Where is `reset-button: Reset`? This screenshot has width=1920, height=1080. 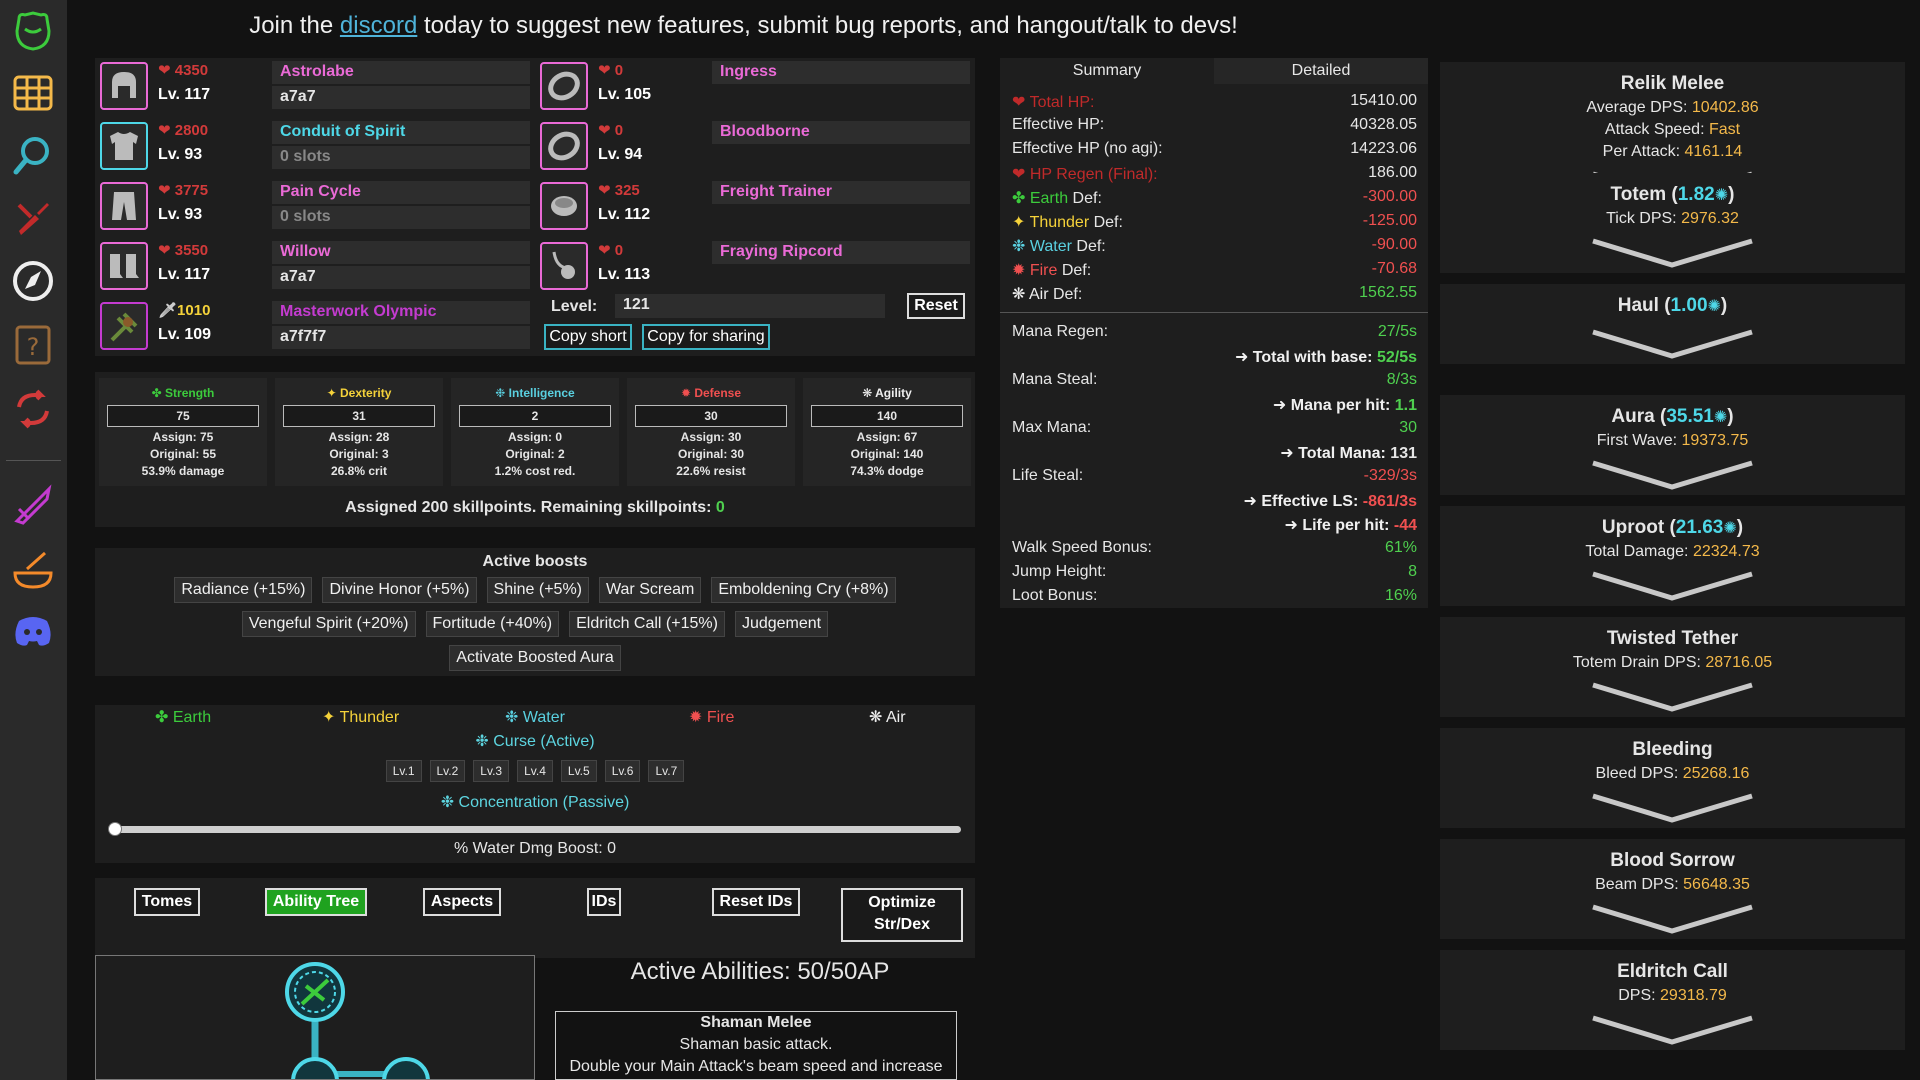 reset-button: Reset is located at coordinates (936, 306).